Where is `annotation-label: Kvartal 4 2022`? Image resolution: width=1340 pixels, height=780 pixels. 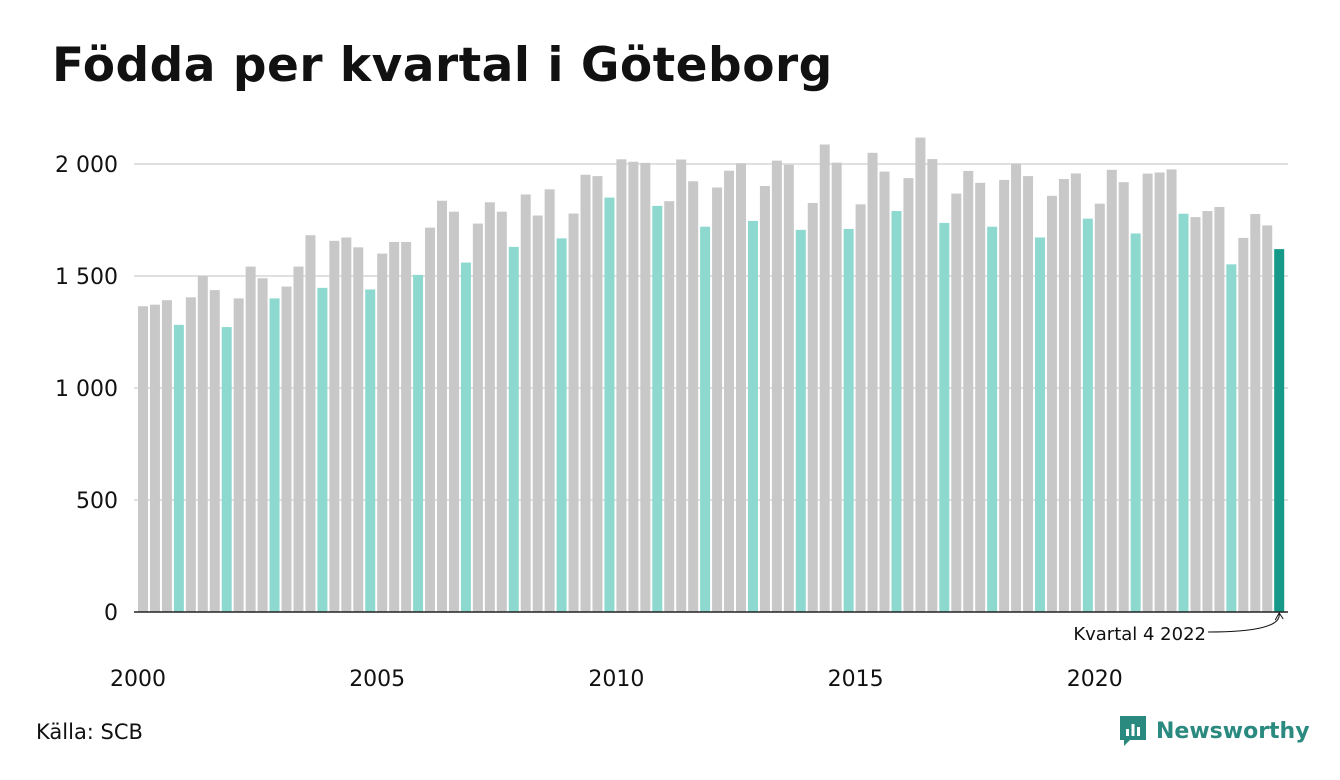
annotation-label: Kvartal 4 2022 is located at coordinates (1139, 634).